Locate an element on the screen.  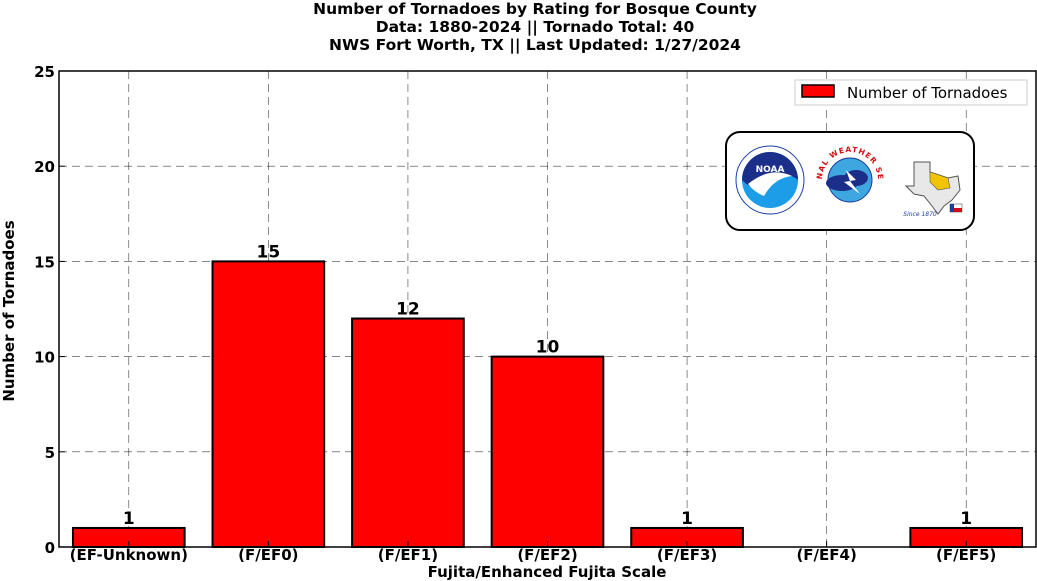
noaa-logo-text: NOAA is located at coordinates (770, 170).